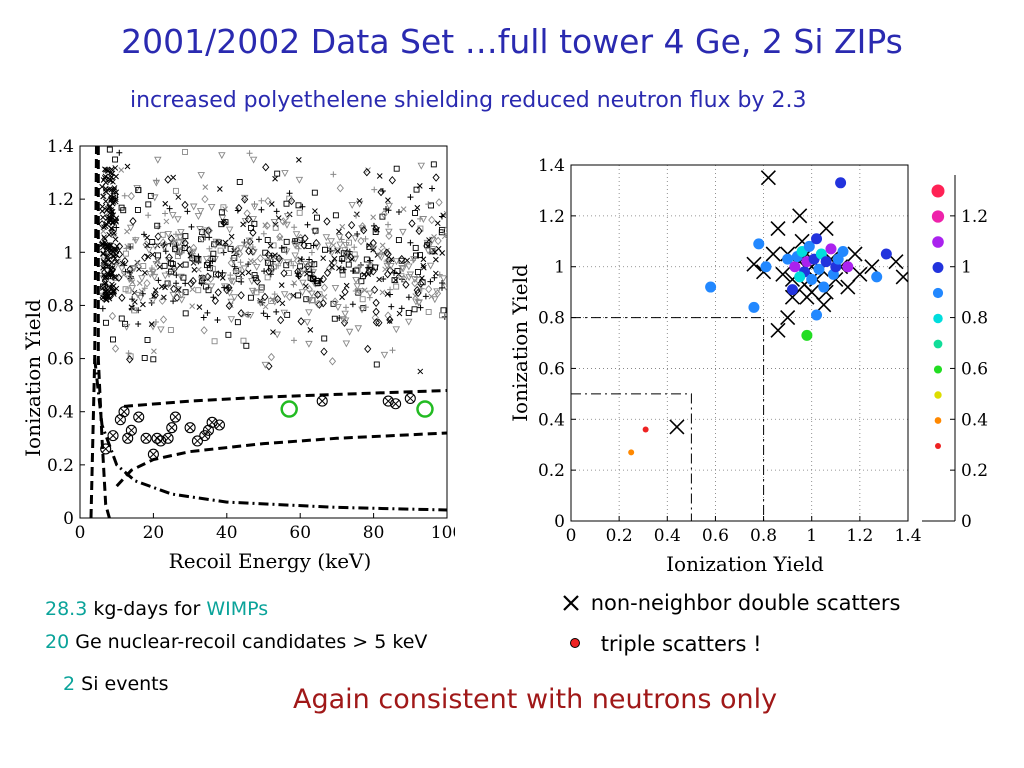 The height and width of the screenshot is (768, 1024). I want to click on colorbar-tick-label: 1.2, so click(974, 217).